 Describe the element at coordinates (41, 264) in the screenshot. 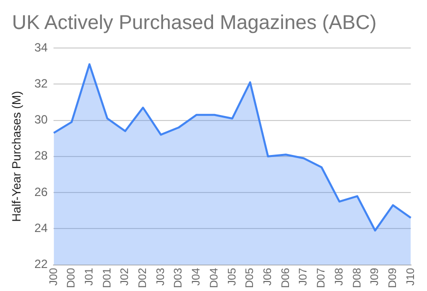

I see `y-tick-label: 22` at that location.